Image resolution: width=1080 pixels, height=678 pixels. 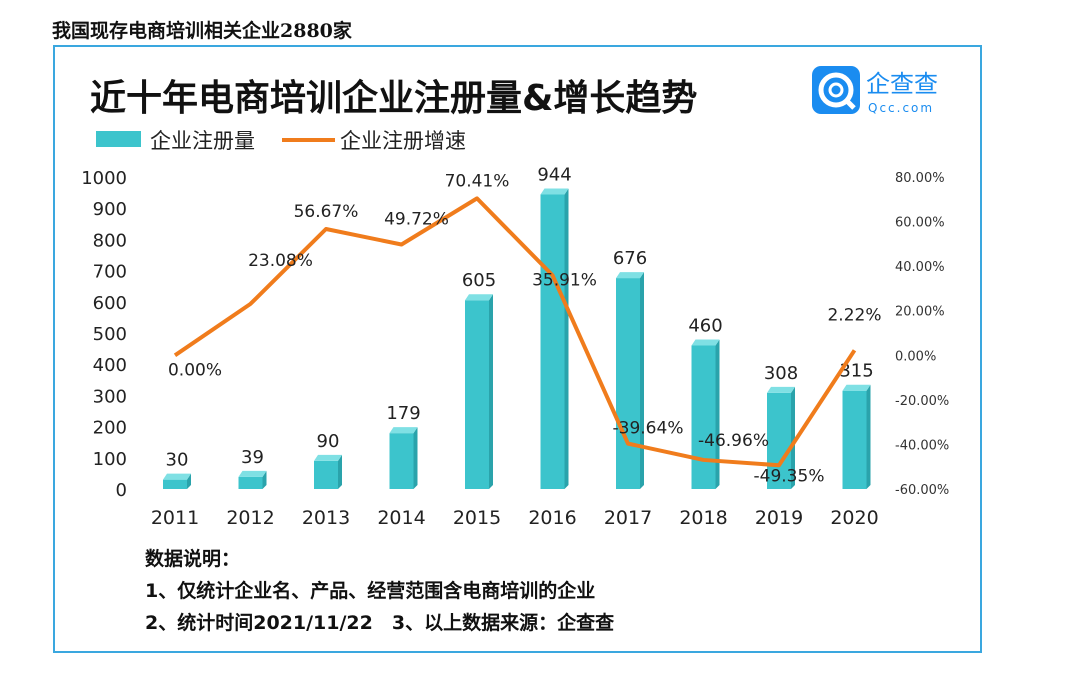 What do you see at coordinates (552, 518) in the screenshot?
I see `x-axis-tick: 2016` at bounding box center [552, 518].